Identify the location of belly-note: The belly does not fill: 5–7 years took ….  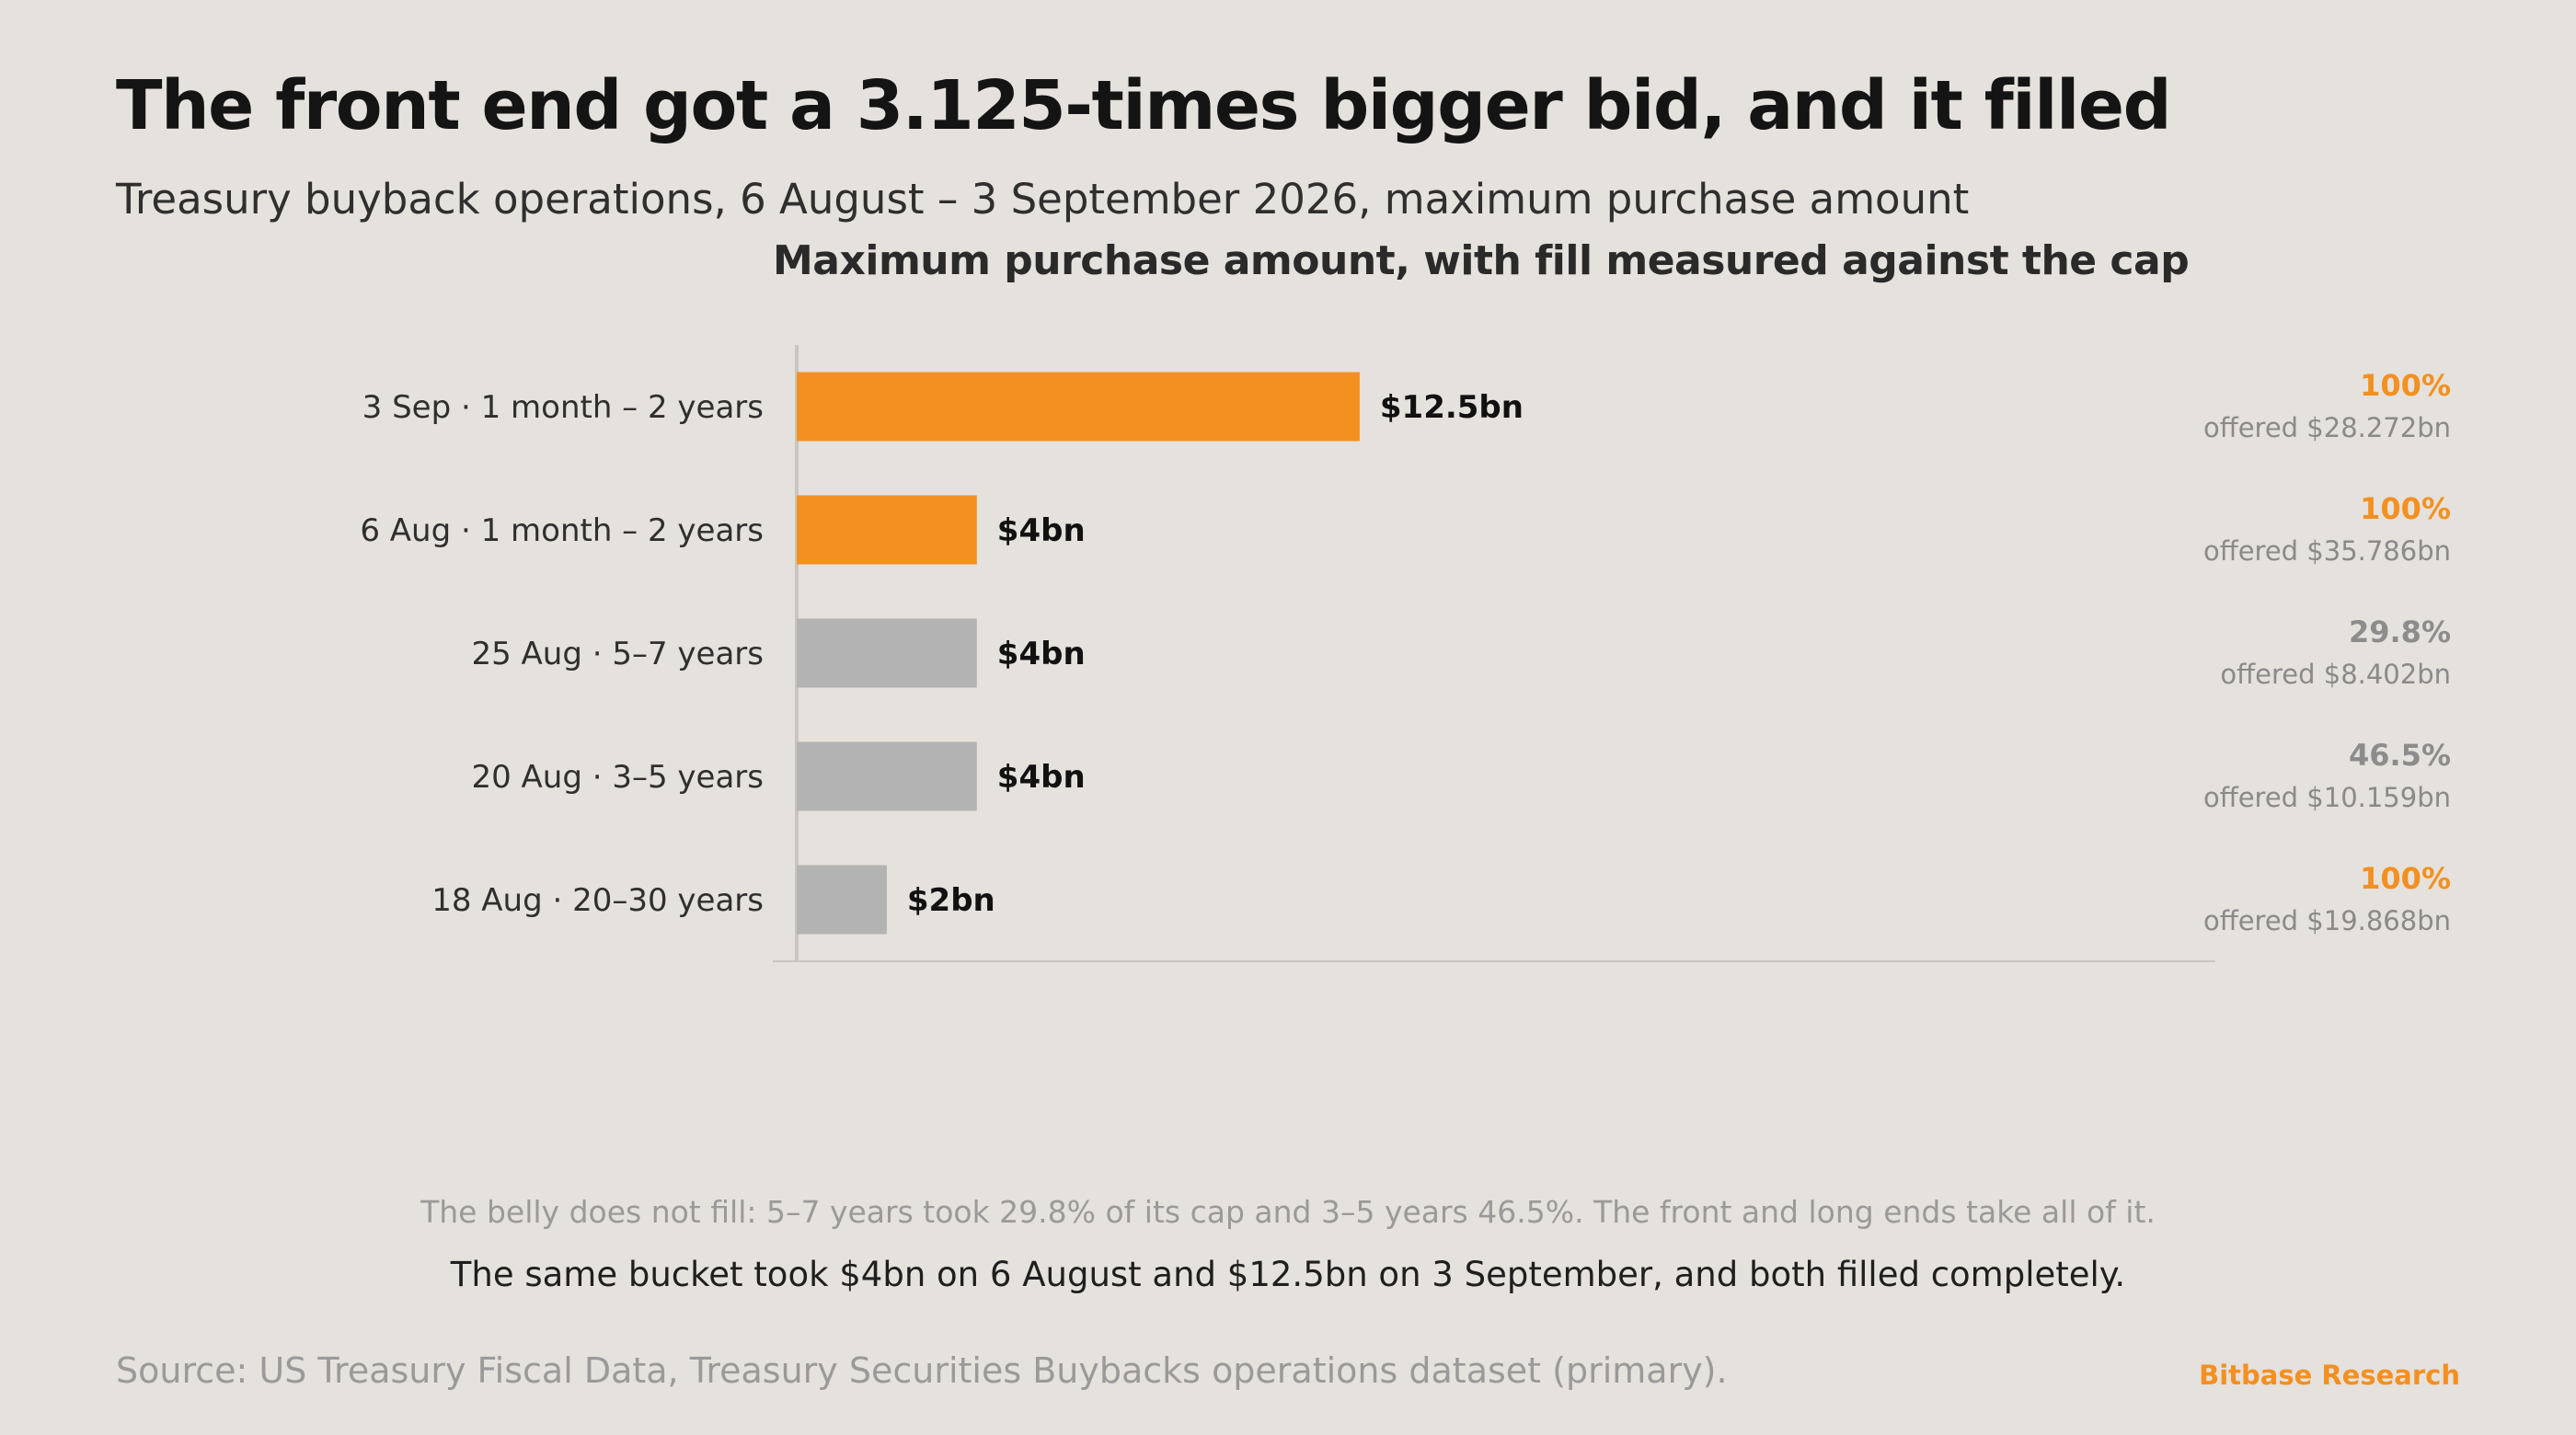
(1288, 1212).